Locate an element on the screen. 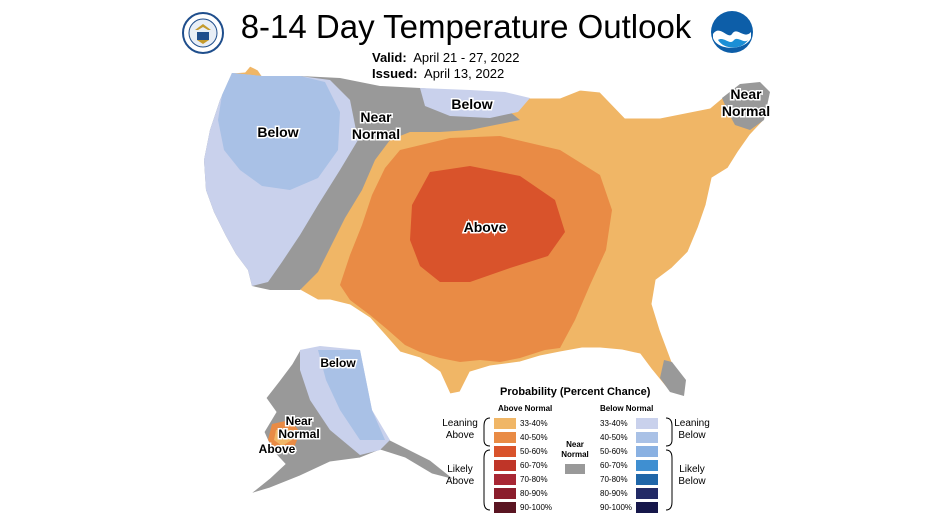  legend-near-line1: Near is located at coordinates (575, 444).